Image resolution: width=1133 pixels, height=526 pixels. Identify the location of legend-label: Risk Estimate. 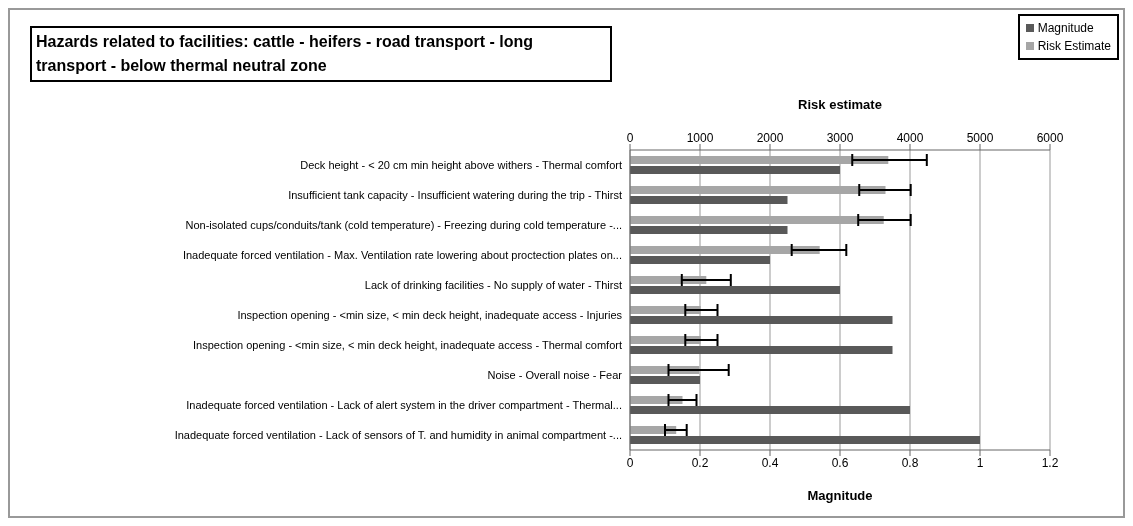
(1073, 46).